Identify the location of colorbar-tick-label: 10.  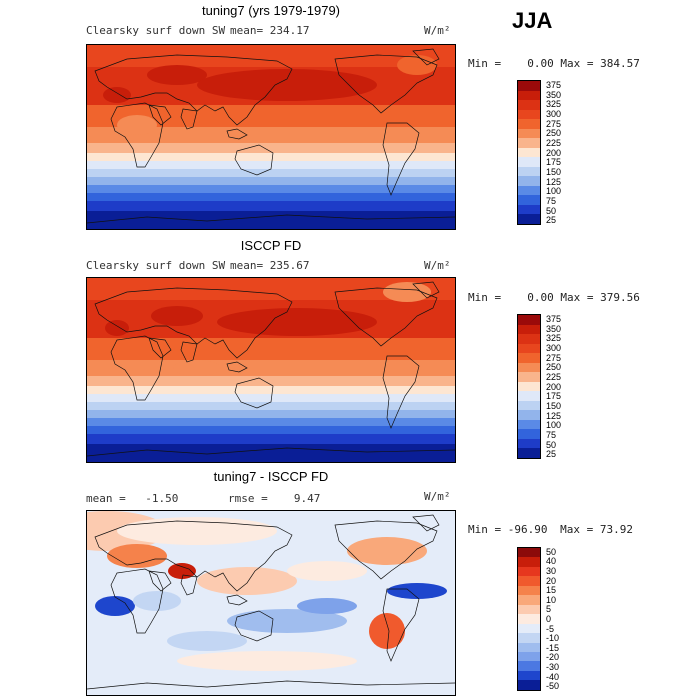
(551, 599).